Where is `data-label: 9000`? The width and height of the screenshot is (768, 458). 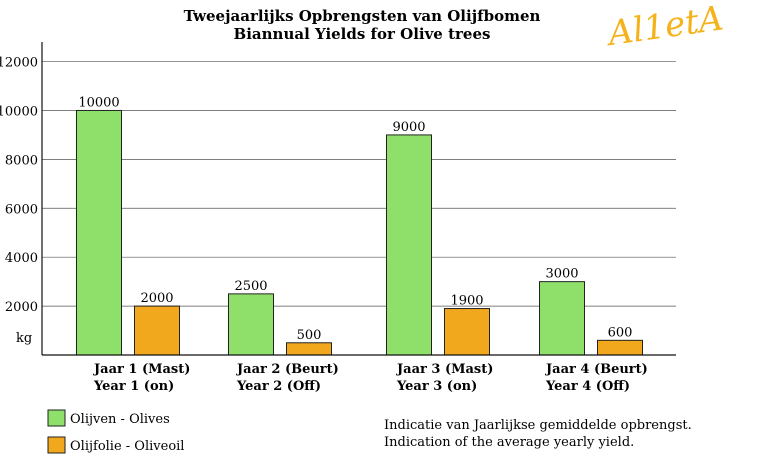
data-label: 9000 is located at coordinates (408, 127).